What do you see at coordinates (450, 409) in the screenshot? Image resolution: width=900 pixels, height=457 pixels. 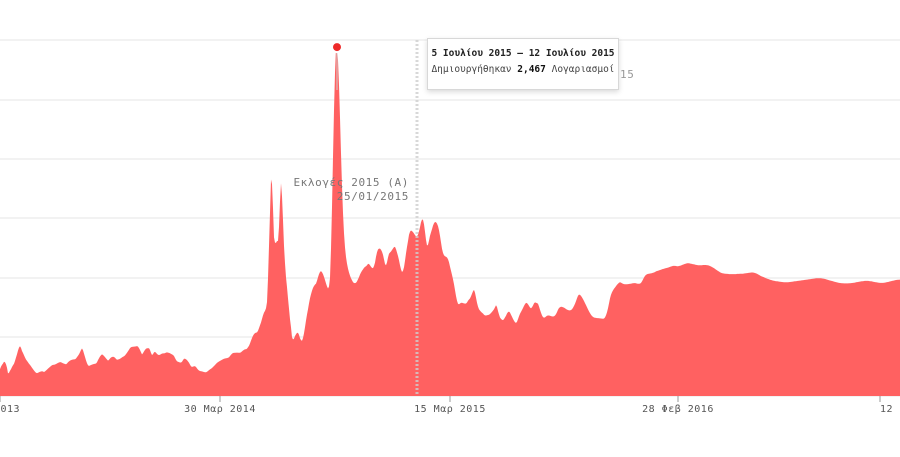 I see `x-tick-label: 15 Μαρ 2015` at bounding box center [450, 409].